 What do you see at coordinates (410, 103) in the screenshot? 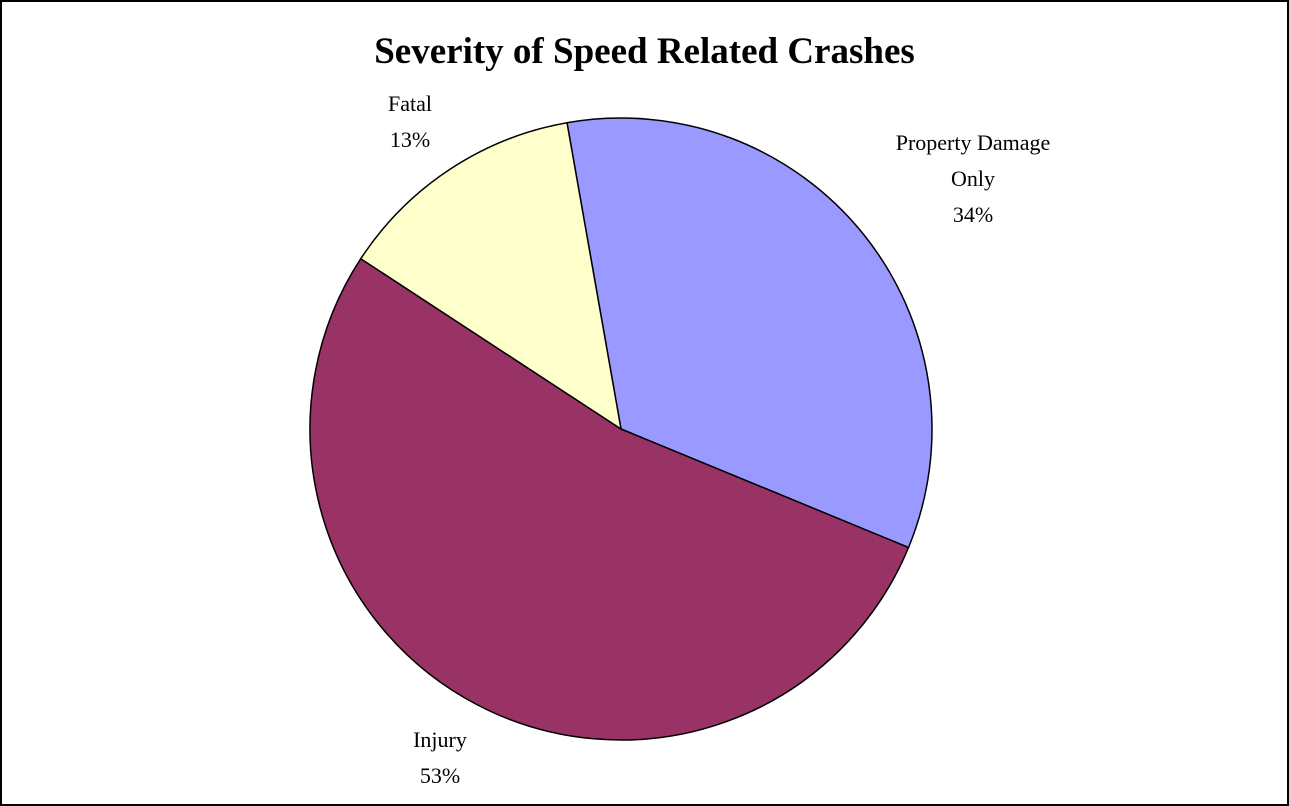
I see `slice-name: Fatal` at bounding box center [410, 103].